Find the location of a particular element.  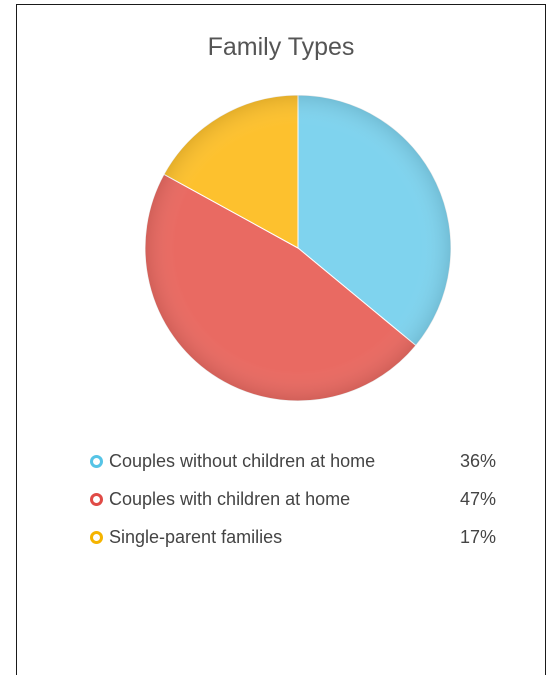

legend-label: Couples with children at home is located at coordinates (230, 499).